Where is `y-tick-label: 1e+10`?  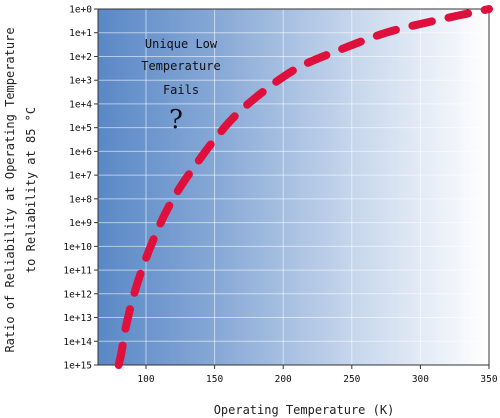
y-tick-label: 1e+10 is located at coordinates (77, 247).